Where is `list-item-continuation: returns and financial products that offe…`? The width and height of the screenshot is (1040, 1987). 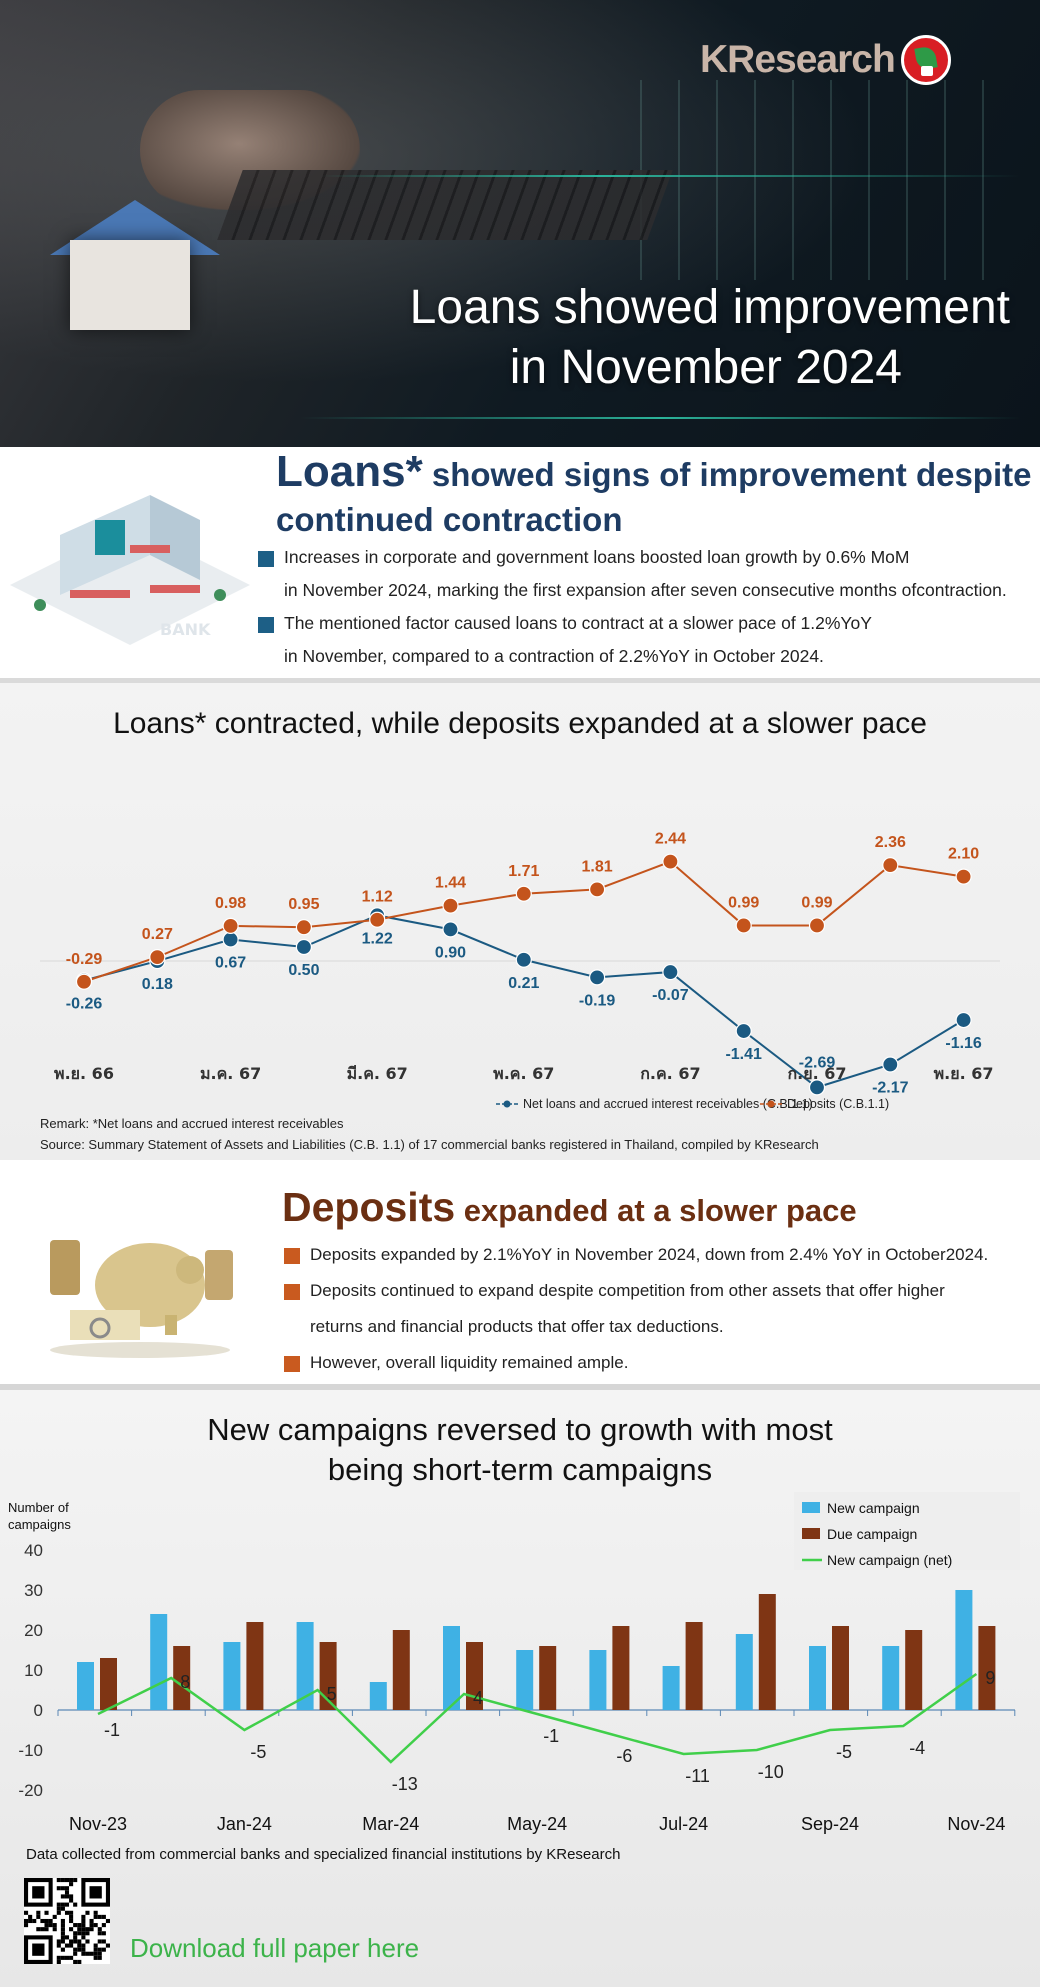
list-item-continuation: returns and financial products that offe… is located at coordinates (659, 1327).